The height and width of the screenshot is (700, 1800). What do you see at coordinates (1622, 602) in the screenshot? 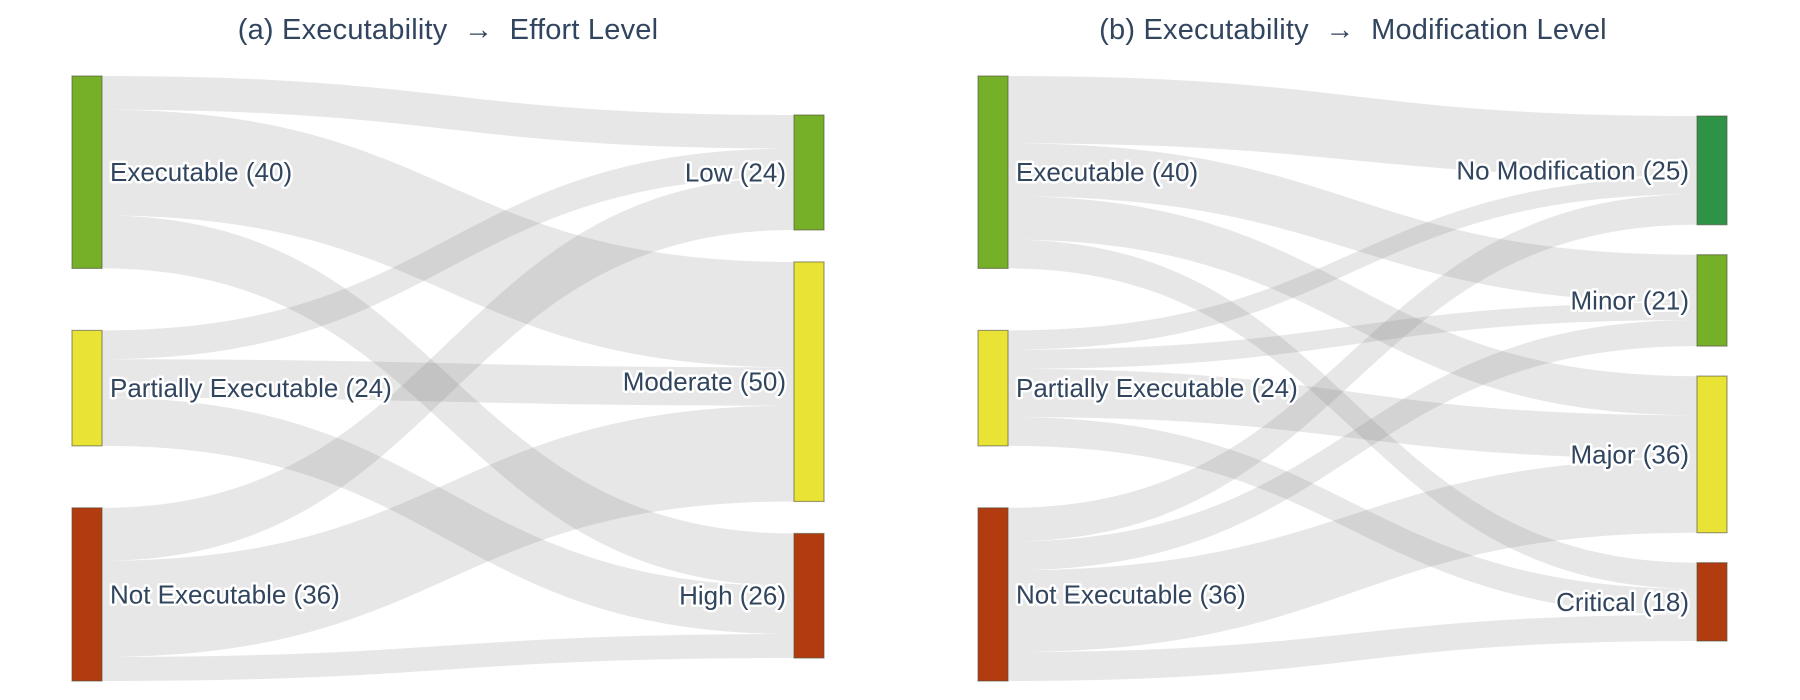
I see `node-label: Critical (18)` at bounding box center [1622, 602].